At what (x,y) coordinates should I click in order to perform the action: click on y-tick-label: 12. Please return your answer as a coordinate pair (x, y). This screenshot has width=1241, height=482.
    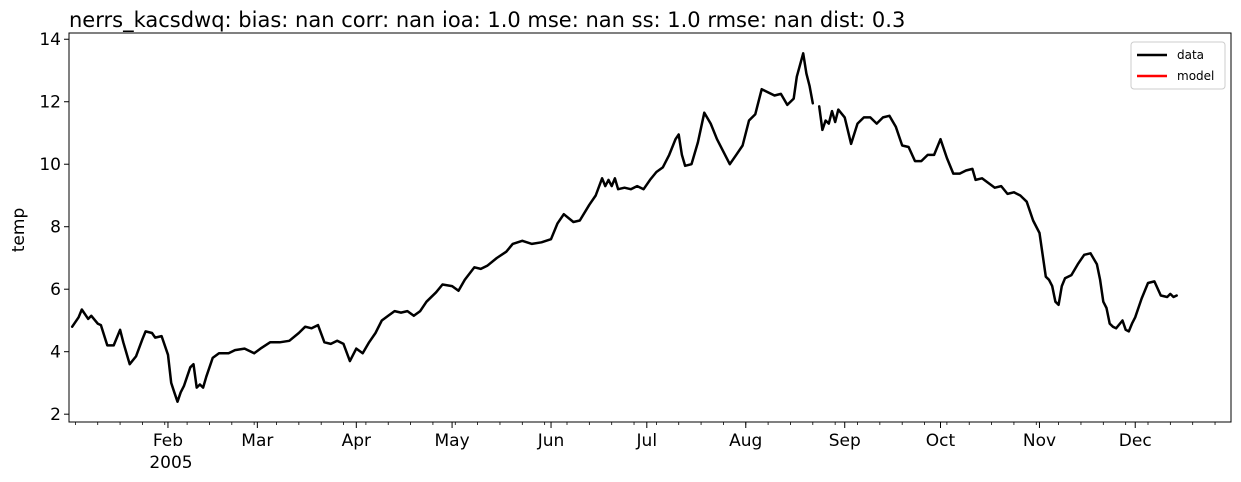
    Looking at the image, I should click on (50, 103).